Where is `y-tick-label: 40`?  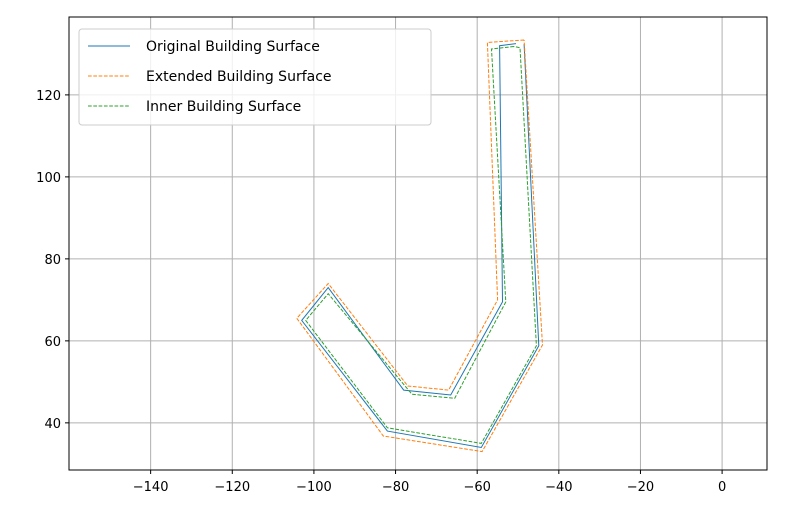
y-tick-label: 40 is located at coordinates (52, 424).